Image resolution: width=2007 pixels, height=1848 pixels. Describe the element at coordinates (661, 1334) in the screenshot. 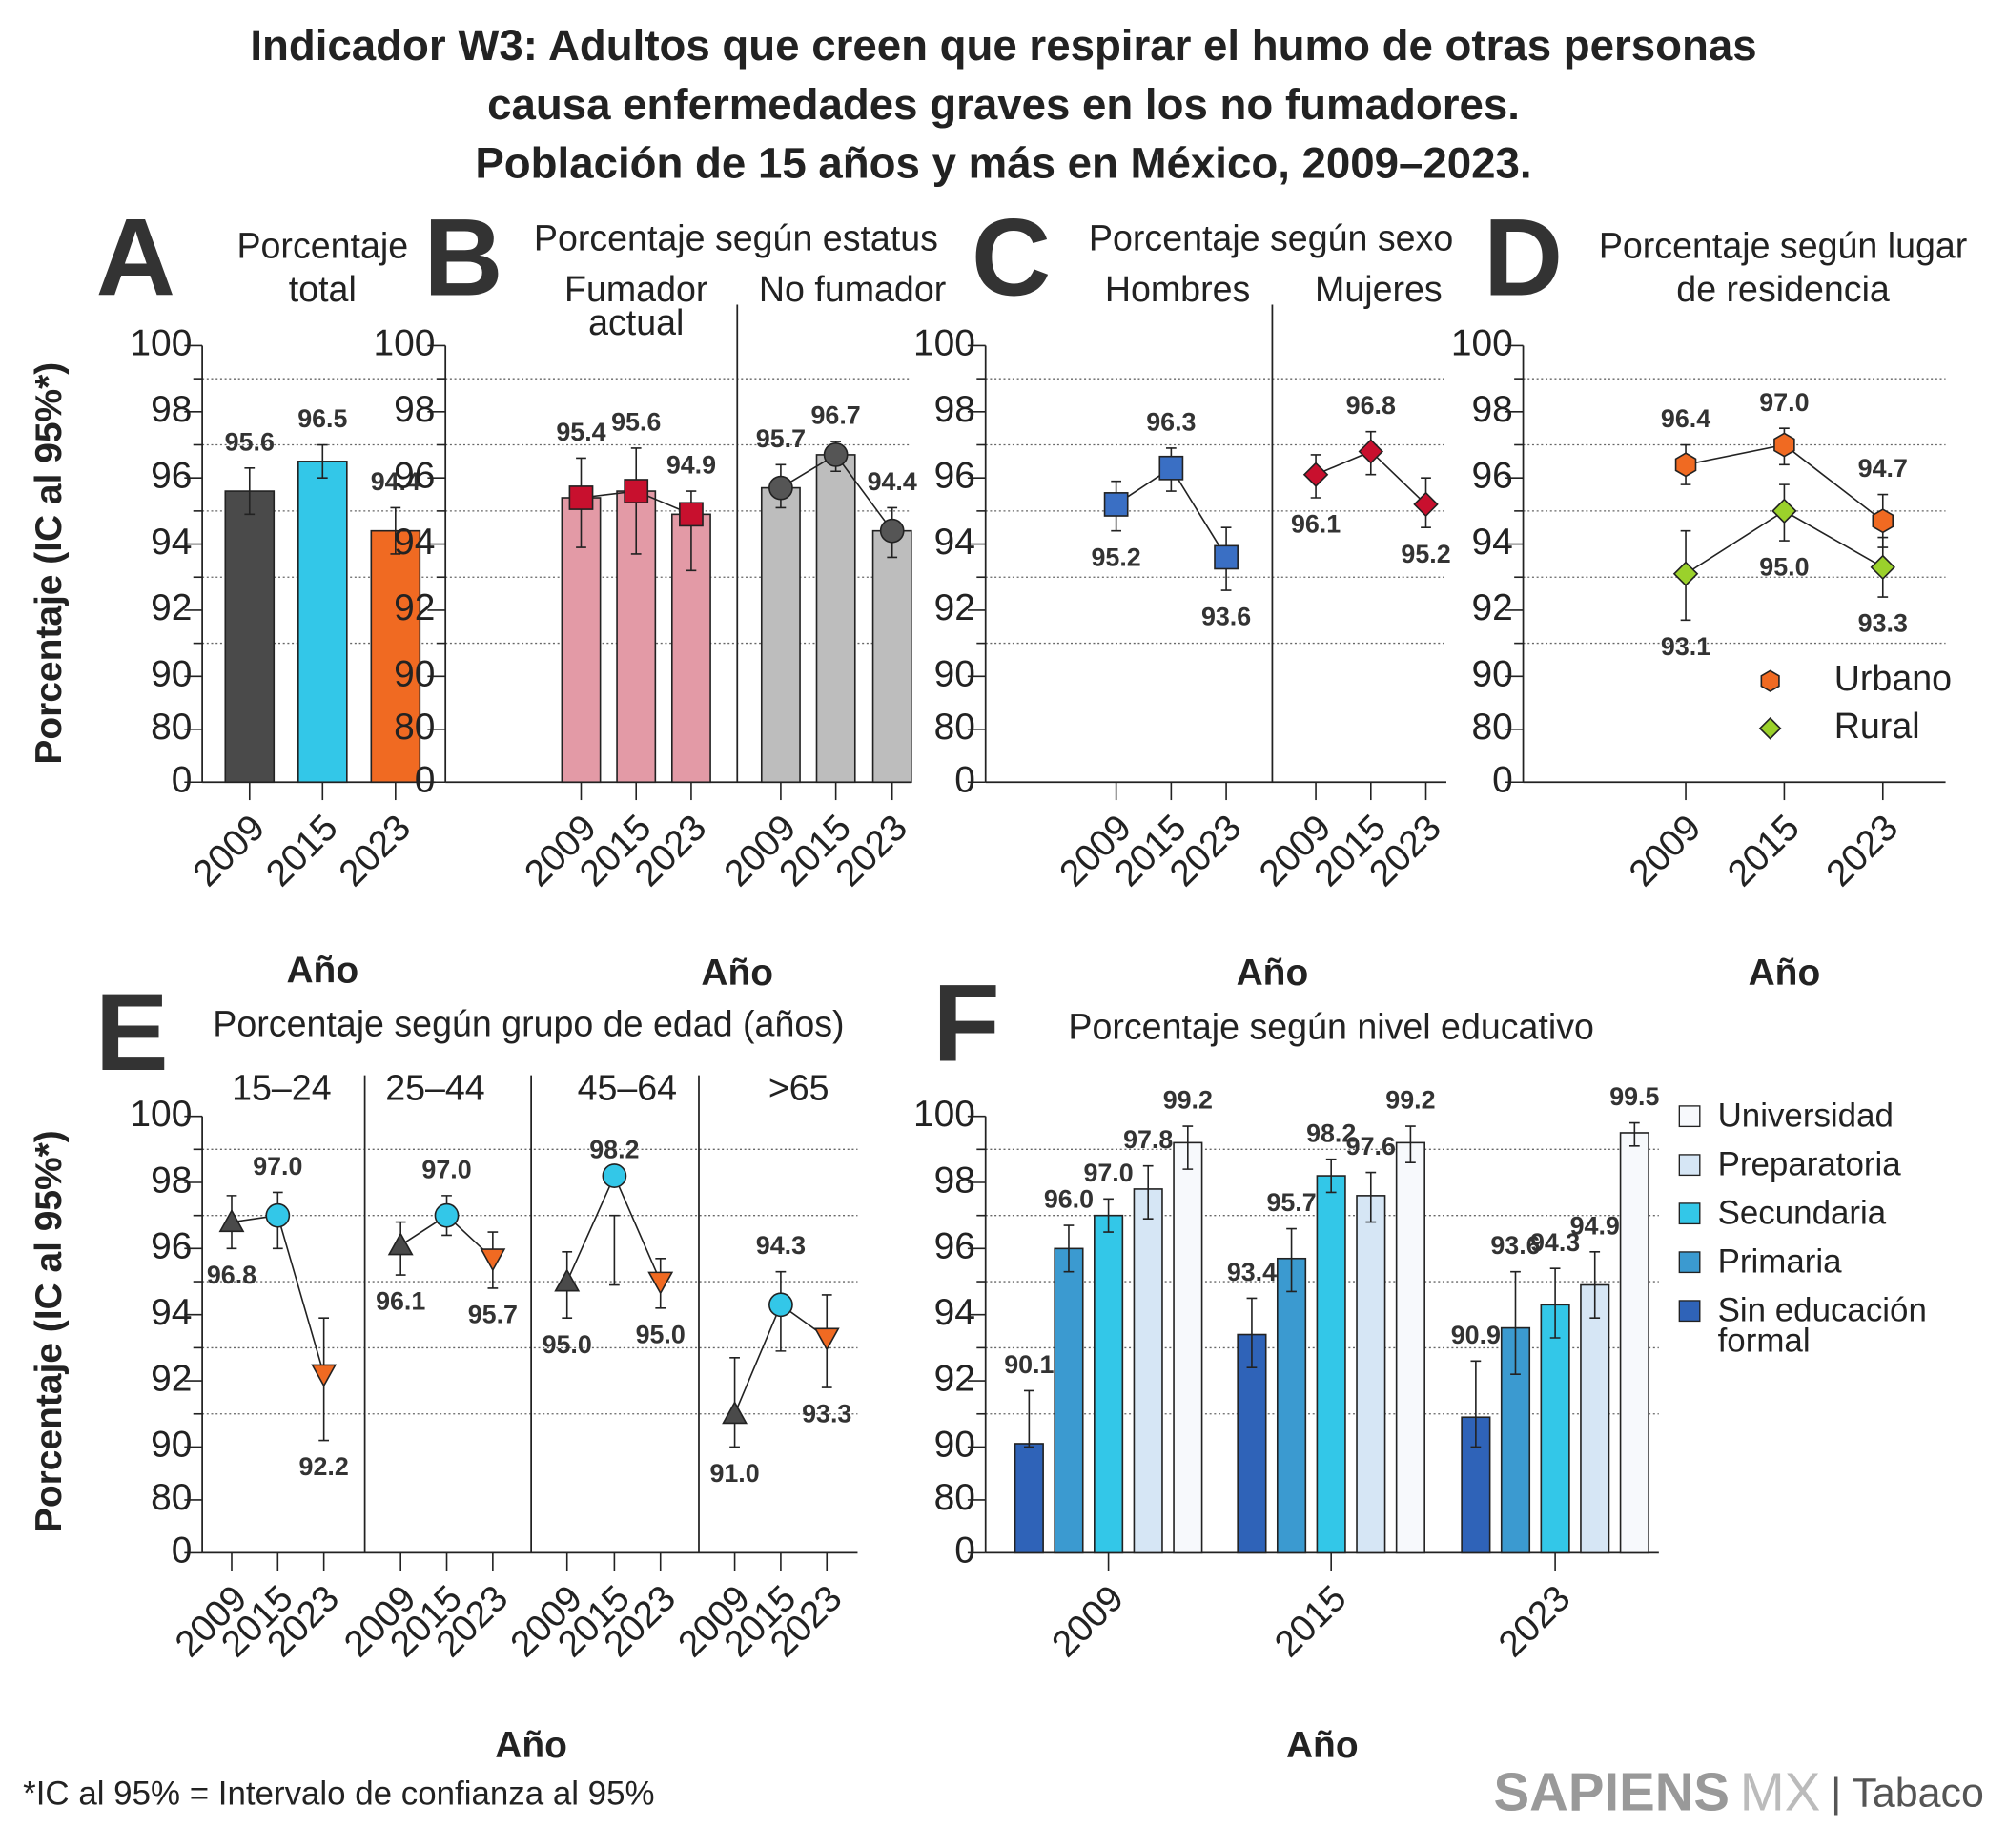

I see `value-label: 95.0` at that location.